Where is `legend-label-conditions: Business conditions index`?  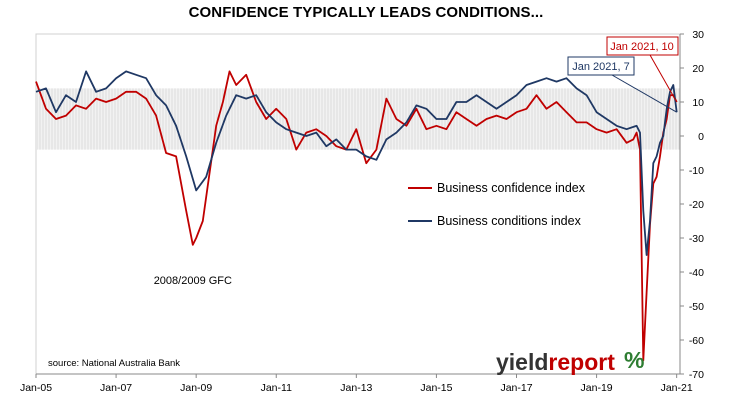
legend-label-conditions: Business conditions index is located at coordinates (509, 221).